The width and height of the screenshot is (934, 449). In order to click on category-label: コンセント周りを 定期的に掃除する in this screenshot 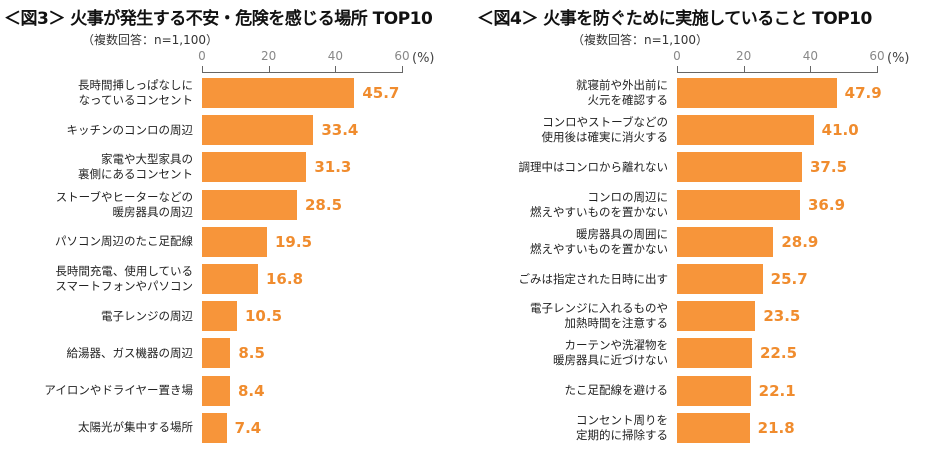, I will do `click(622, 427)`.